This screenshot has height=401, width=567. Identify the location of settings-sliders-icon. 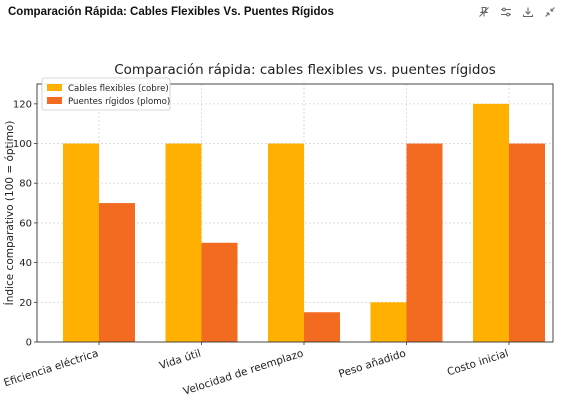
(506, 12).